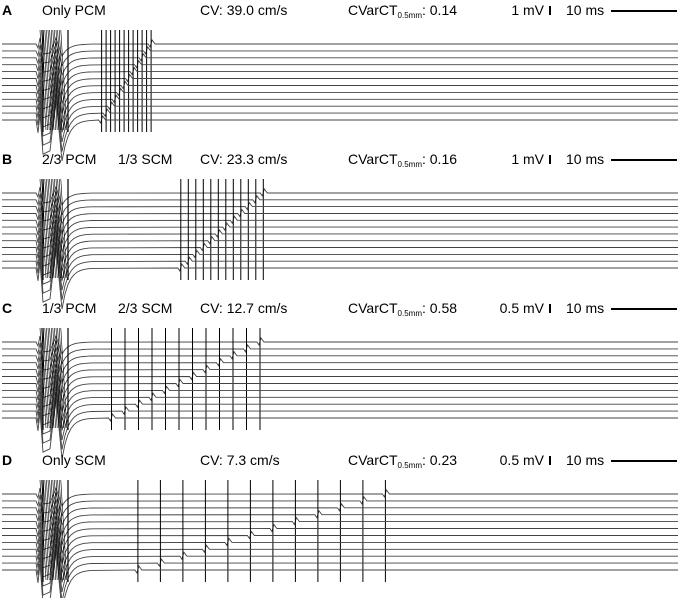 This screenshot has width=680, height=598. What do you see at coordinates (243, 159) in the screenshot?
I see `panel-b-cv: CV: 23.3 cm/s` at bounding box center [243, 159].